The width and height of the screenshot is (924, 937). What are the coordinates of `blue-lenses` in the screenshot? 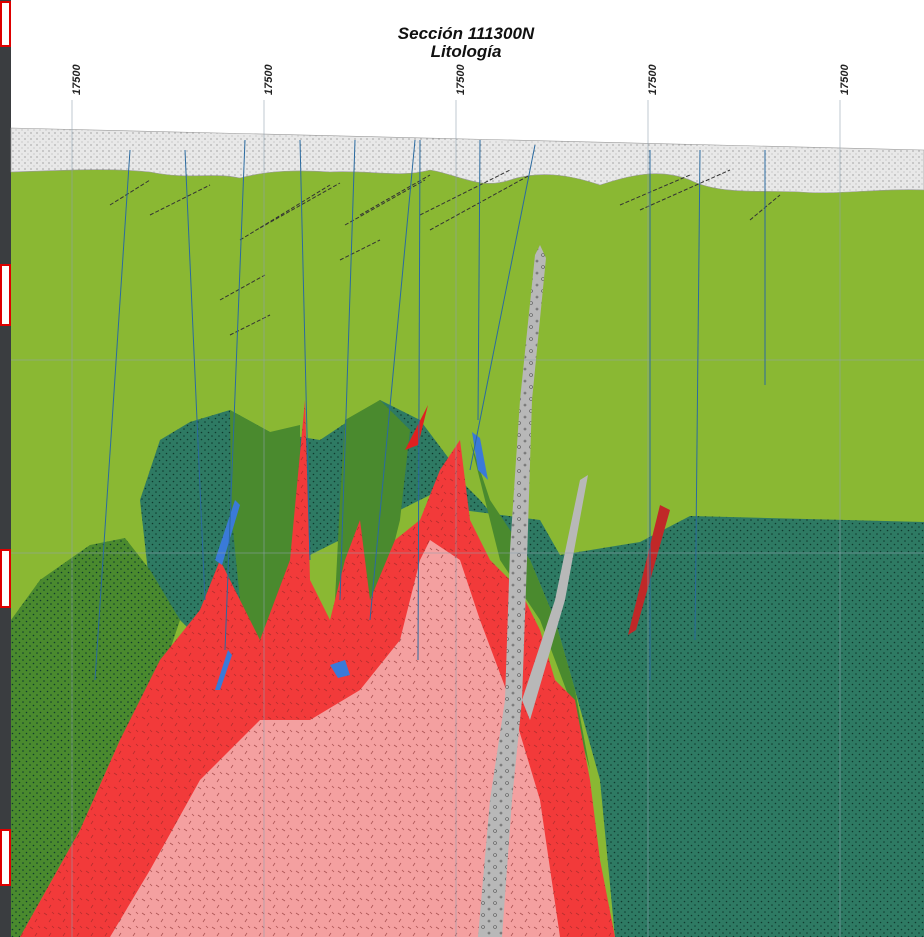 It's located at (351, 561).